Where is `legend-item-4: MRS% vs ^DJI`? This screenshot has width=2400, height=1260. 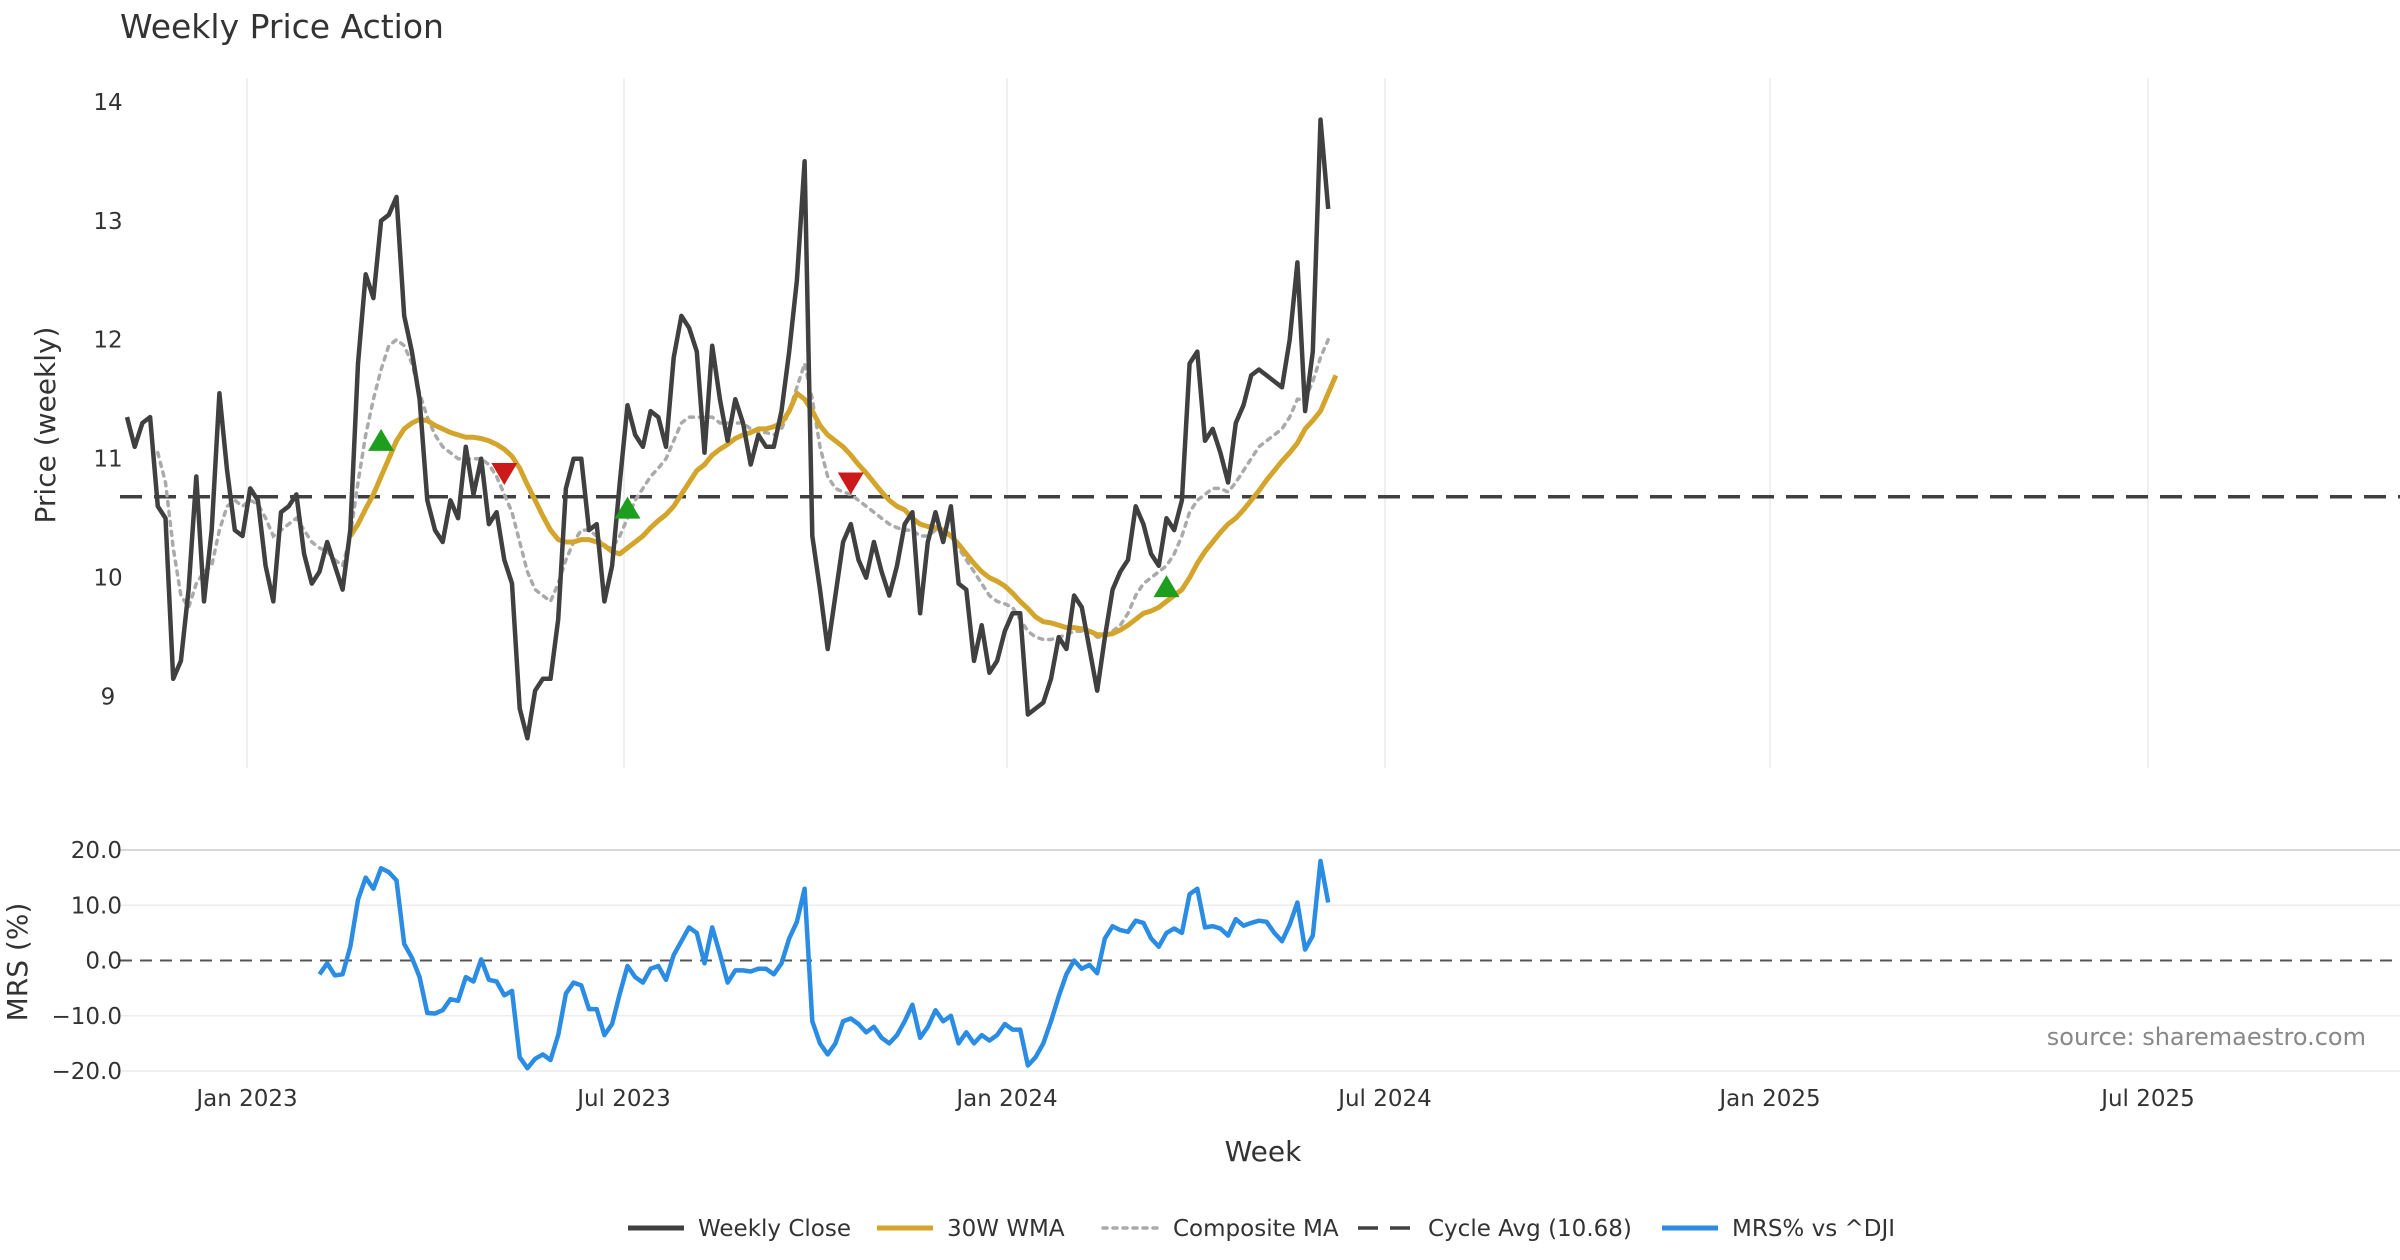
legend-item-4: MRS% vs ^DJI is located at coordinates (1778, 1229).